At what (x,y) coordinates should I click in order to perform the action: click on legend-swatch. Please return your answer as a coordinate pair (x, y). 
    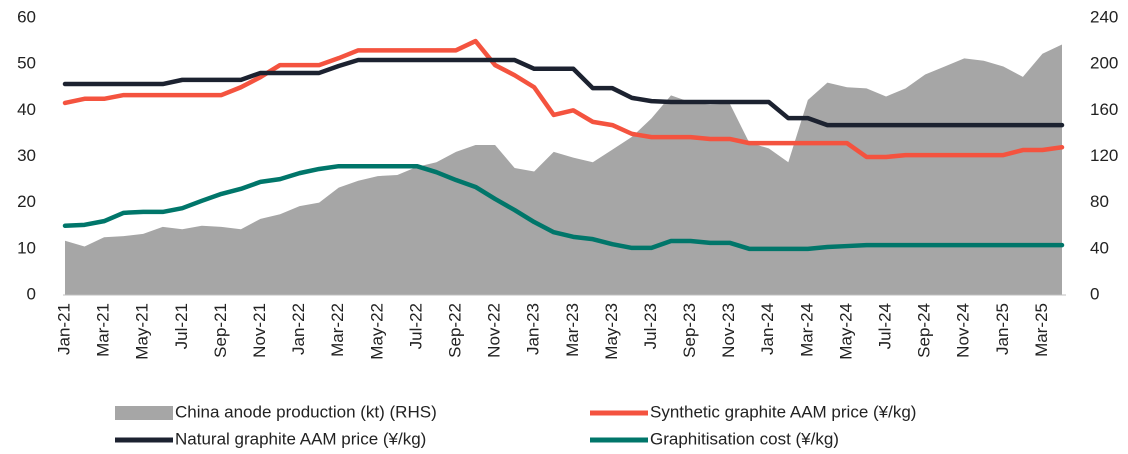
    Looking at the image, I should click on (144, 413).